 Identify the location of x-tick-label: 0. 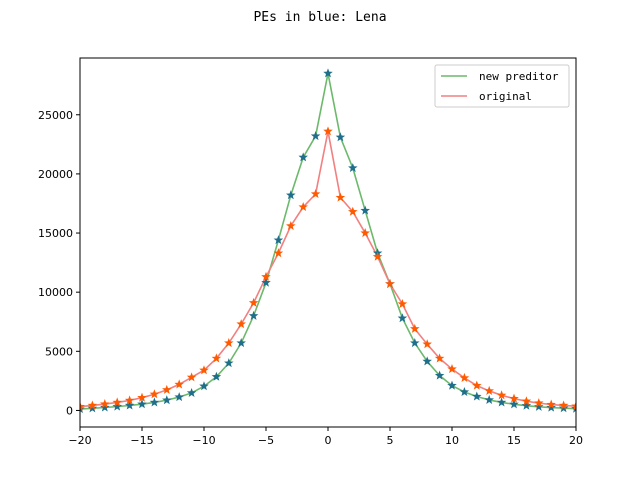
(328, 440).